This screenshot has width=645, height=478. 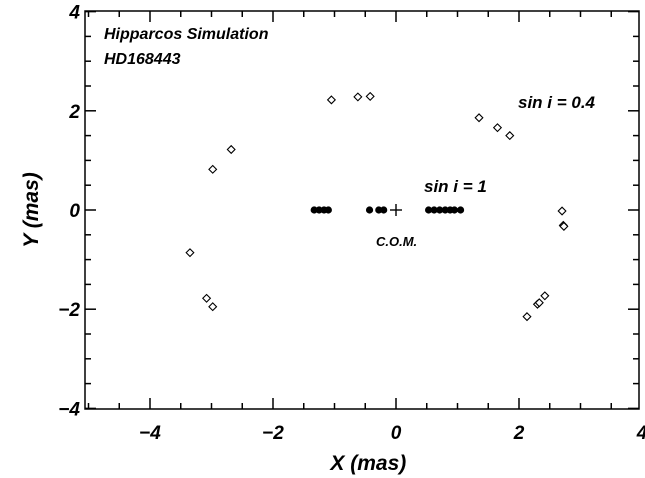 What do you see at coordinates (396, 433) in the screenshot?
I see `x-tick-label: 0` at bounding box center [396, 433].